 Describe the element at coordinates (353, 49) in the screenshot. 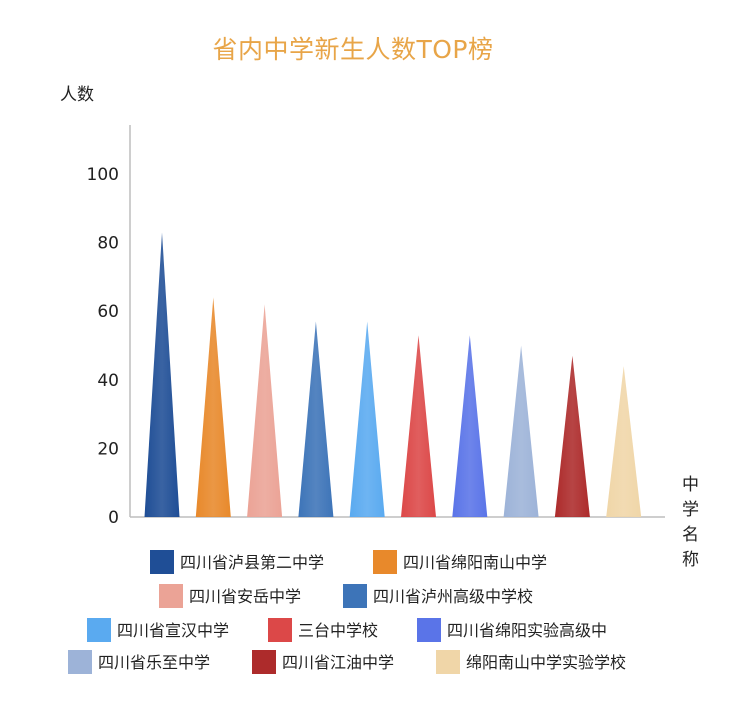

I see `chart-title: 省内中学新生人数TOP榜` at that location.